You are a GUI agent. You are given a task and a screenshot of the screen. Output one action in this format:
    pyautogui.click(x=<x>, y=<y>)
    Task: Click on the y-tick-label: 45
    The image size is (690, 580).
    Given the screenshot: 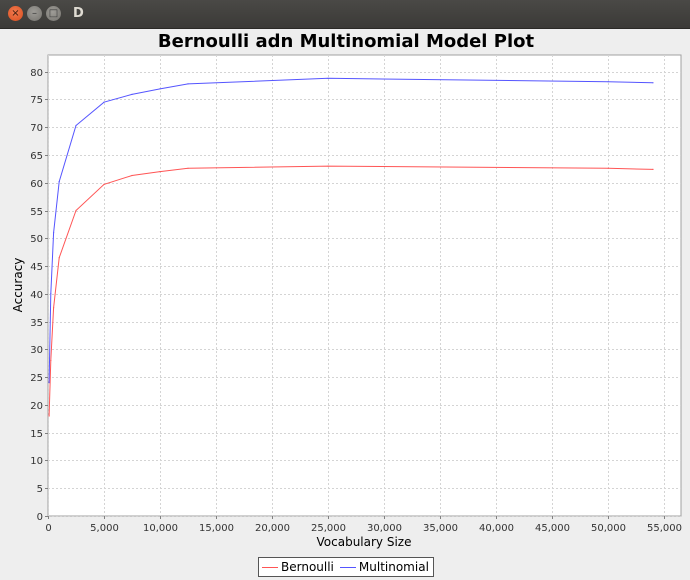 What is the action you would take?
    pyautogui.click(x=36, y=267)
    